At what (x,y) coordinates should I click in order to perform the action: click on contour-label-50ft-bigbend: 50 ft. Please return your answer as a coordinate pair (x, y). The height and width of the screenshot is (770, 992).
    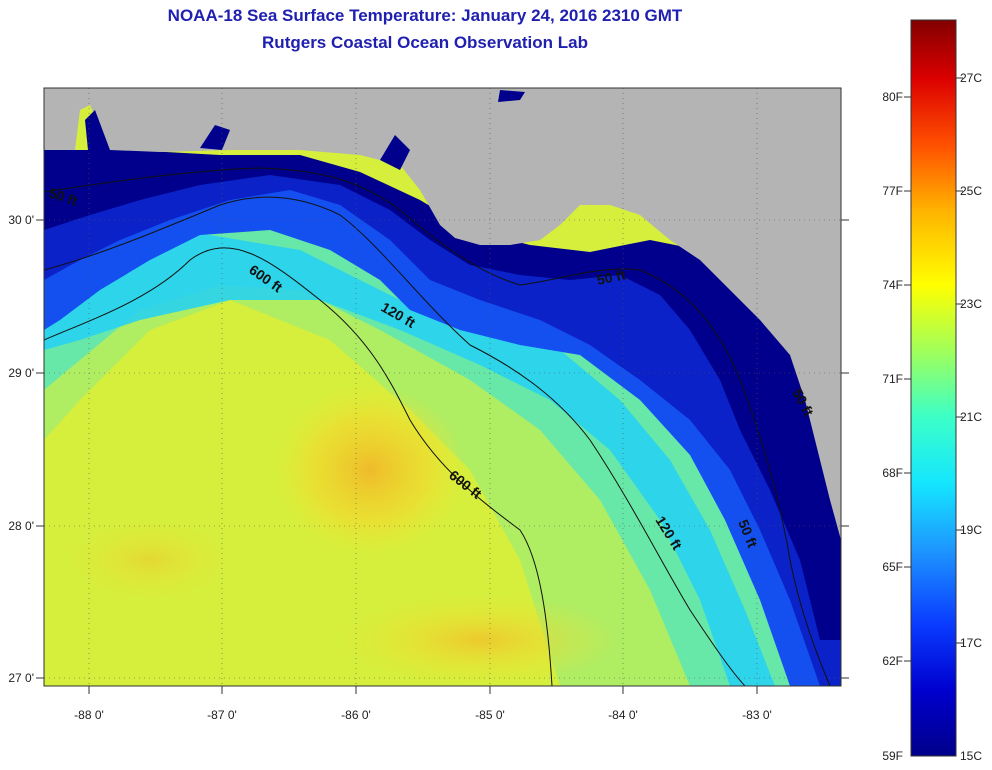
    Looking at the image, I should click on (611, 277).